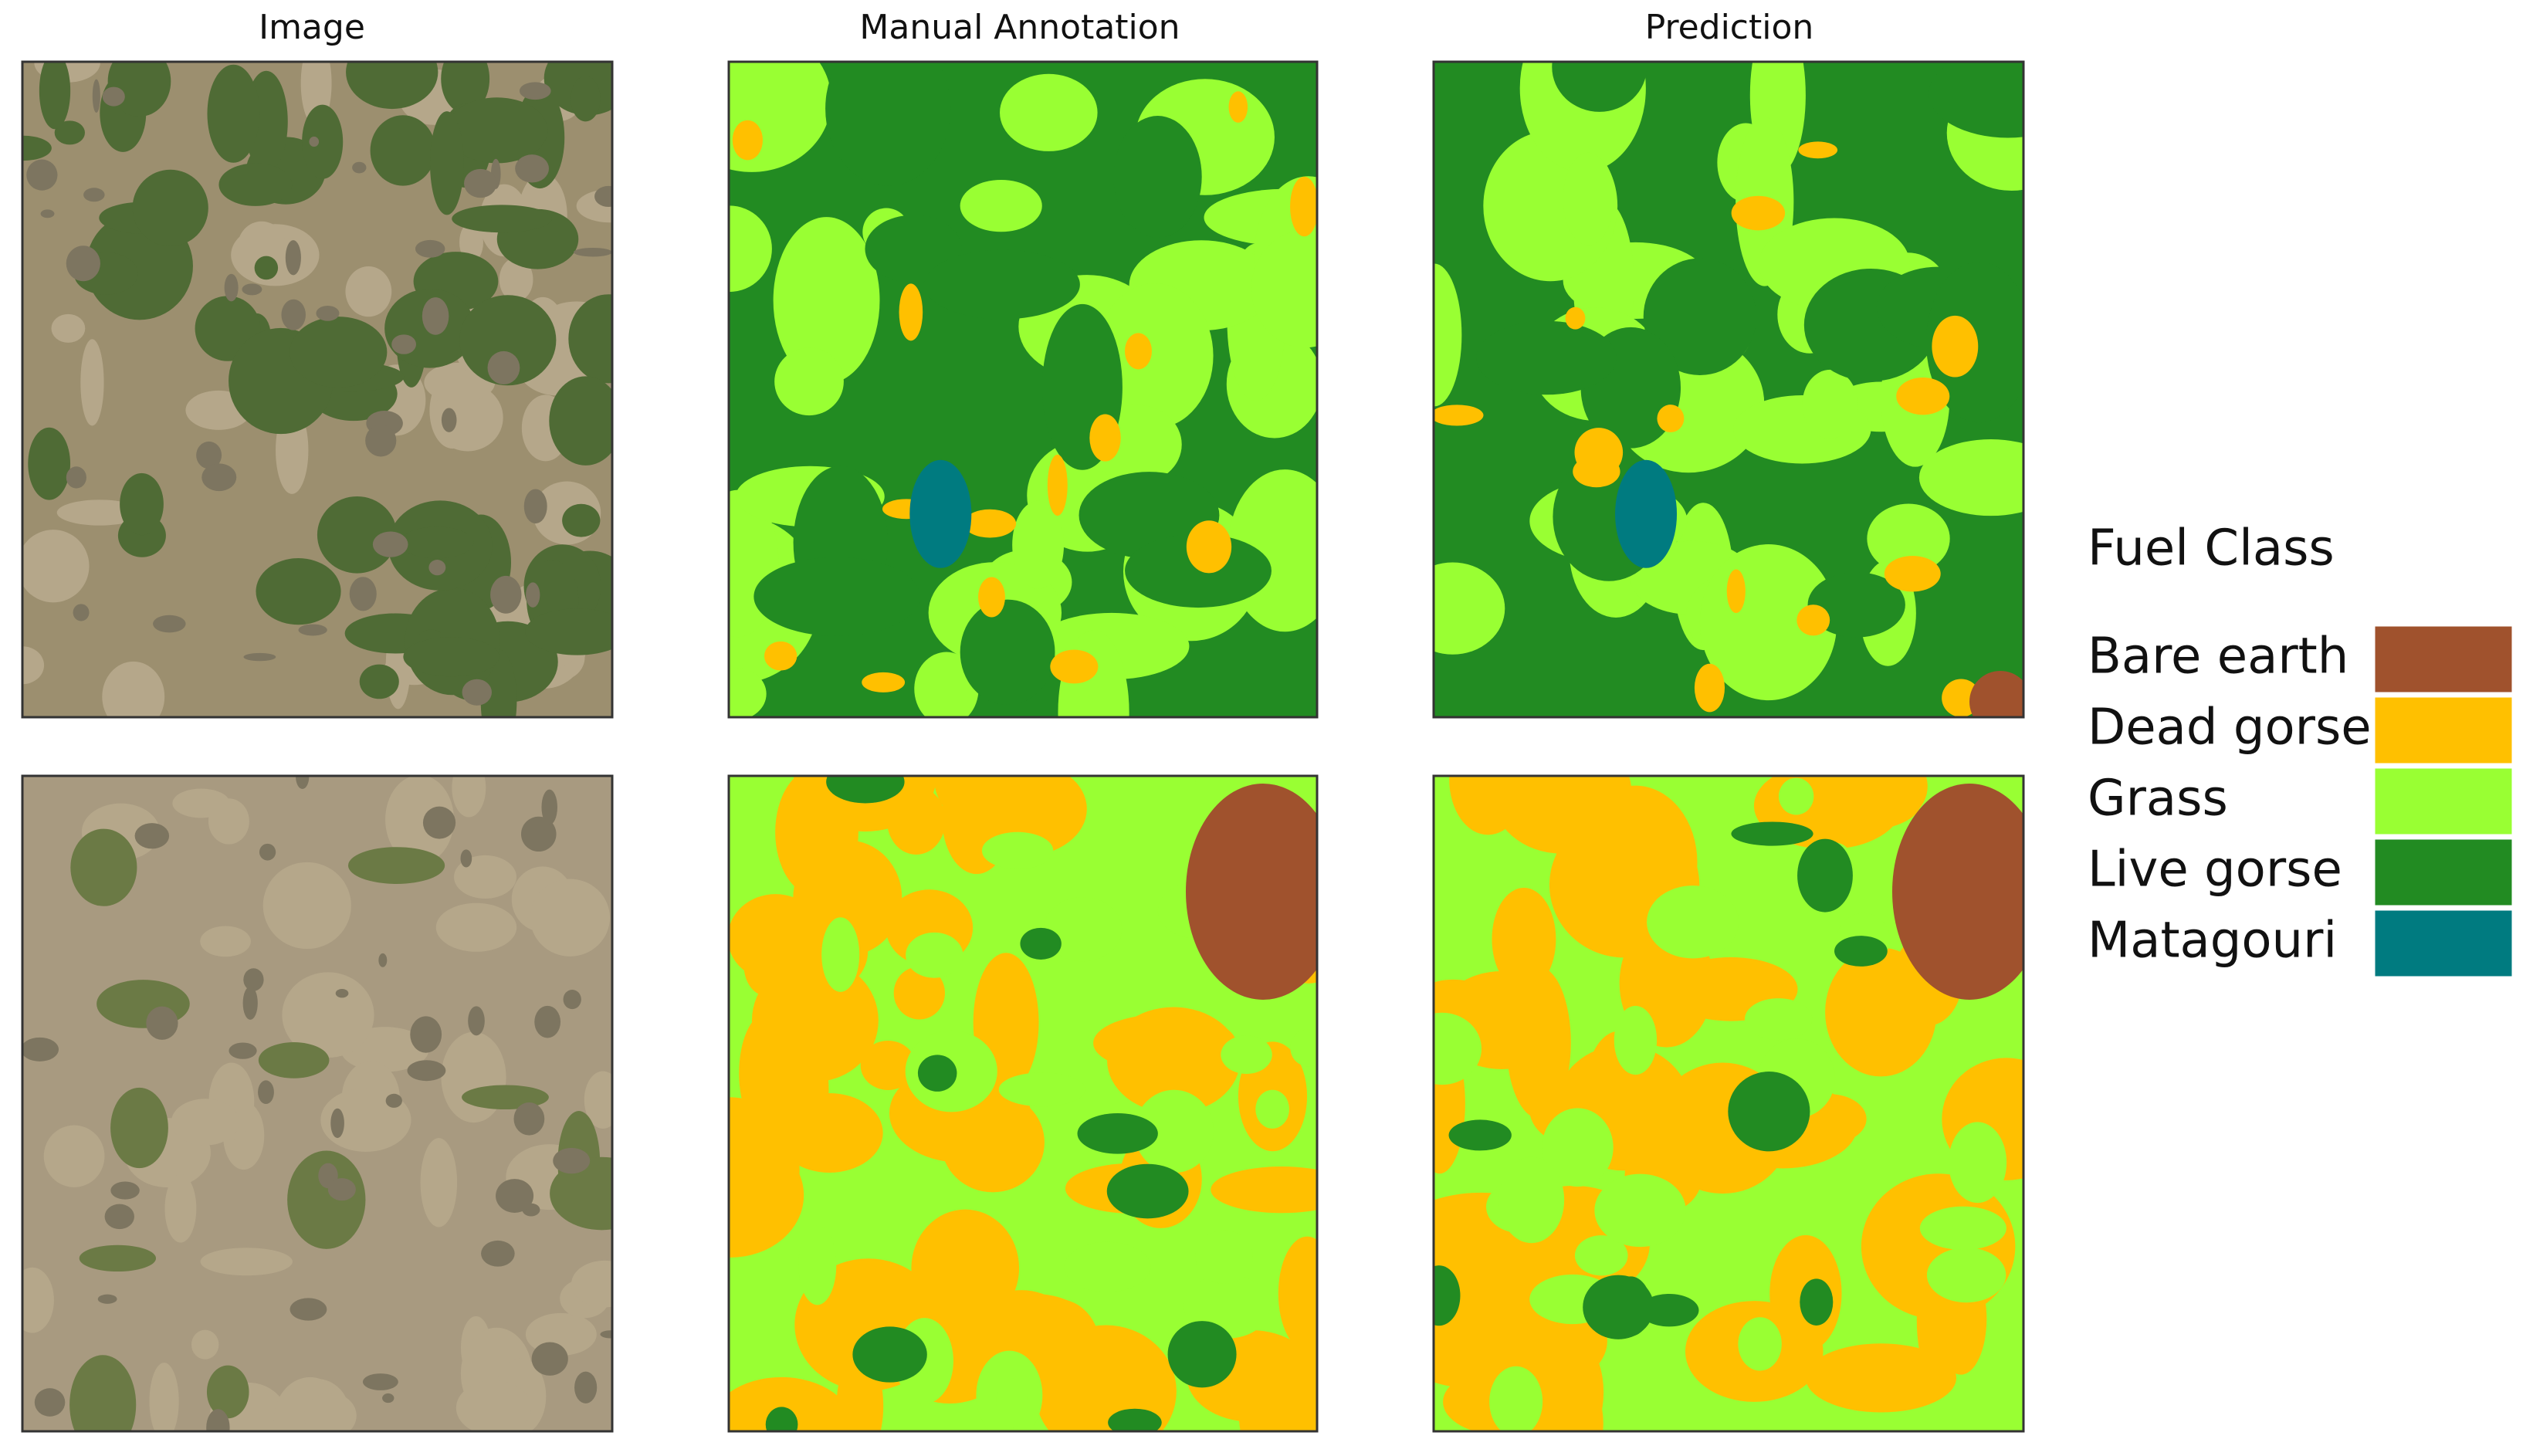 This screenshot has width=2533, height=1456. Describe the element at coordinates (1728, 1103) in the screenshot. I see `panel` at that location.